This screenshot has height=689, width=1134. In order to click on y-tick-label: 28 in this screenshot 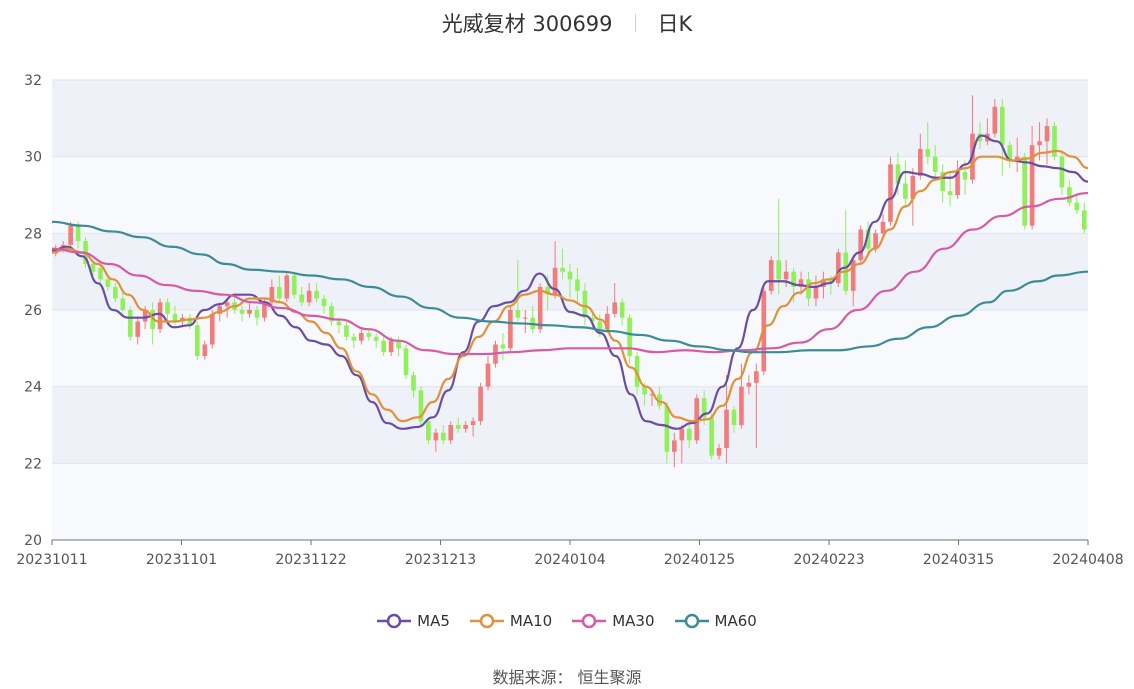, I will do `click(33, 234)`.